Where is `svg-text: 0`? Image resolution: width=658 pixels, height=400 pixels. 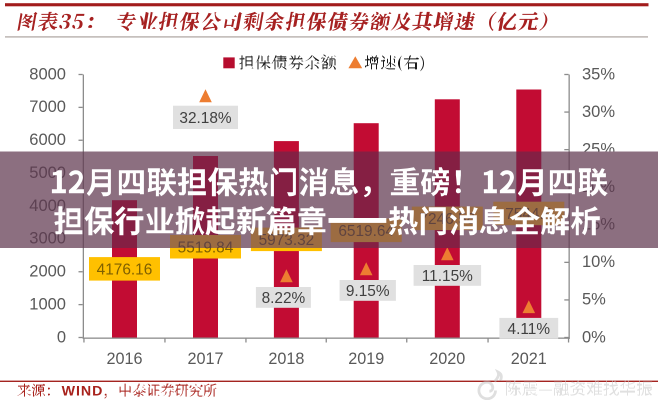
svg-text: 0 is located at coordinates (61, 337).